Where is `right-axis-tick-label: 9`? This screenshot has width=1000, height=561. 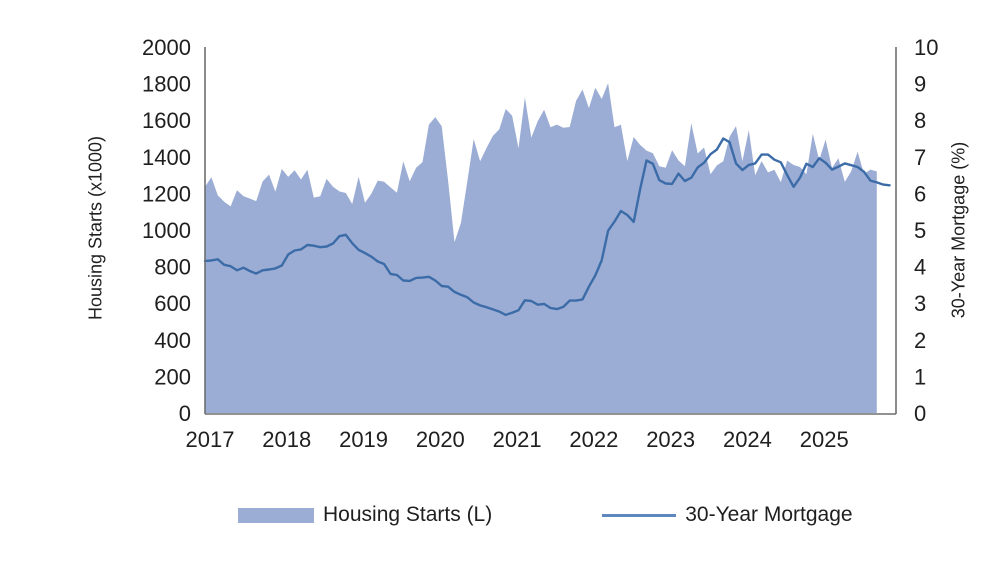 right-axis-tick-label: 9 is located at coordinates (920, 84).